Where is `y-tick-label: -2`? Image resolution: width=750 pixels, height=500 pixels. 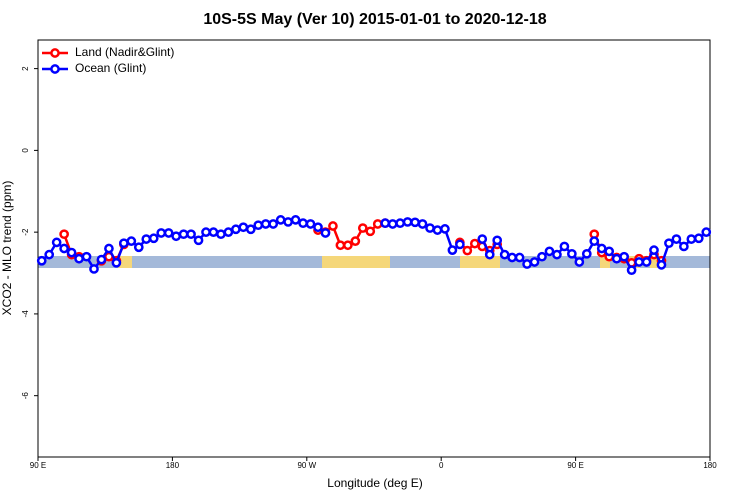 y-tick-label: -2 is located at coordinates (25, 232).